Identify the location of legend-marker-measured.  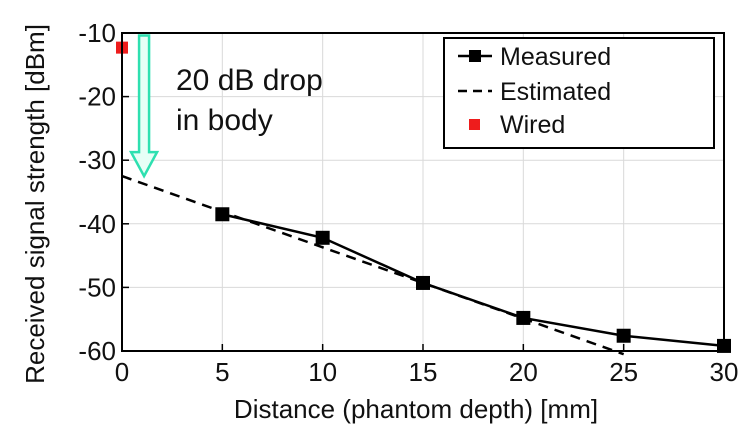
(475, 56).